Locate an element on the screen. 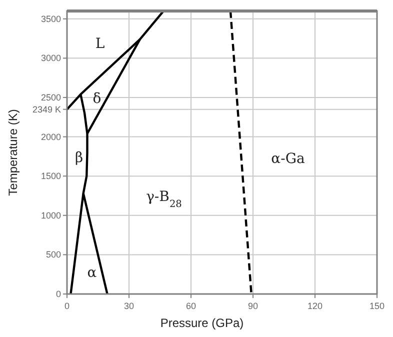 Image resolution: width=393 pixels, height=337 pixels. y-tick-label: 2500 is located at coordinates (50, 97).